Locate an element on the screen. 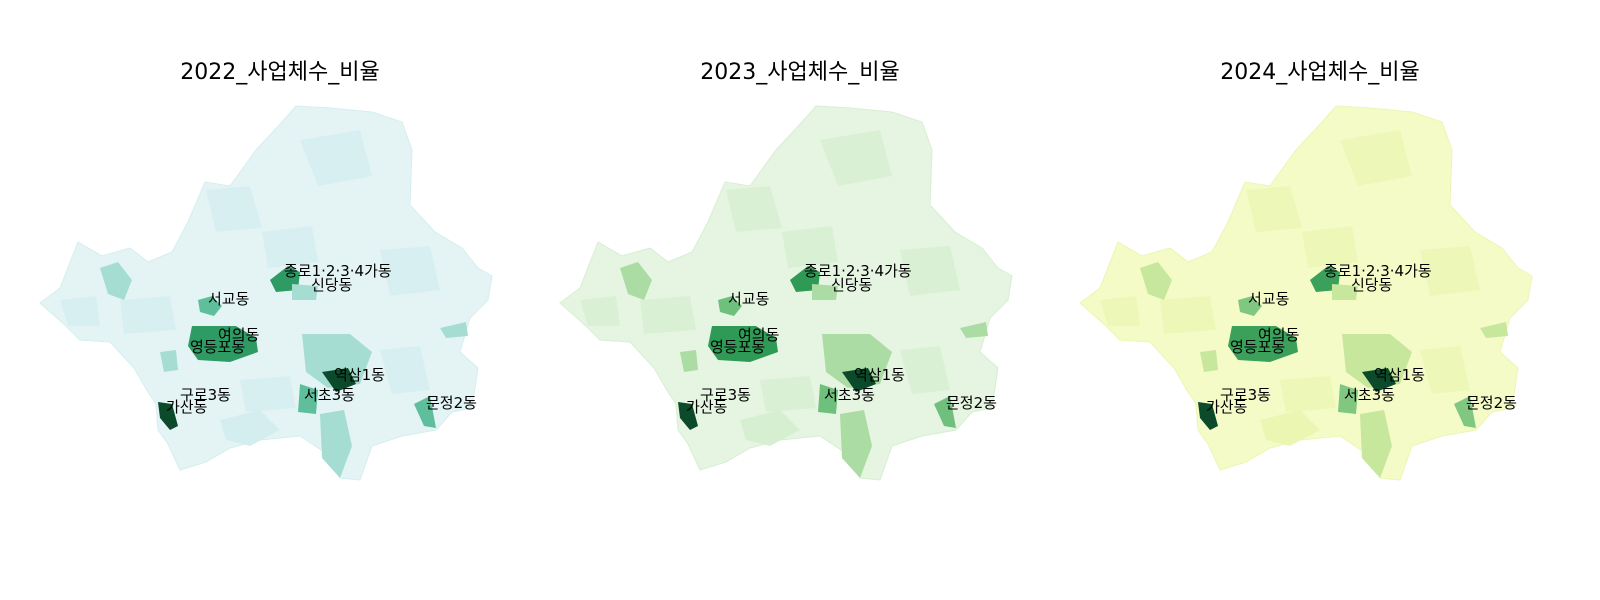  map-title: 2022_사업체수_비율 is located at coordinates (280, 72).